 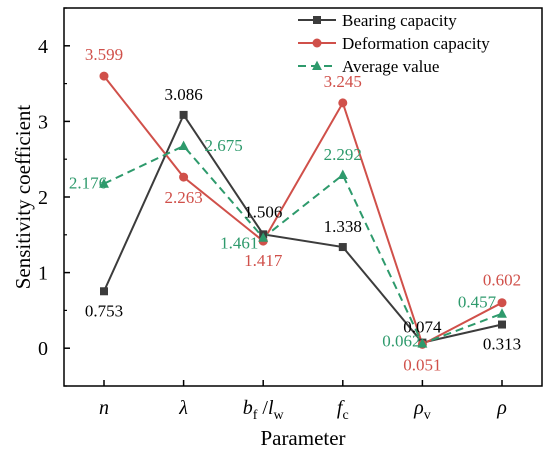 What do you see at coordinates (23, 197) in the screenshot?
I see `y-axis-title: Sensitivity coefficient` at bounding box center [23, 197].